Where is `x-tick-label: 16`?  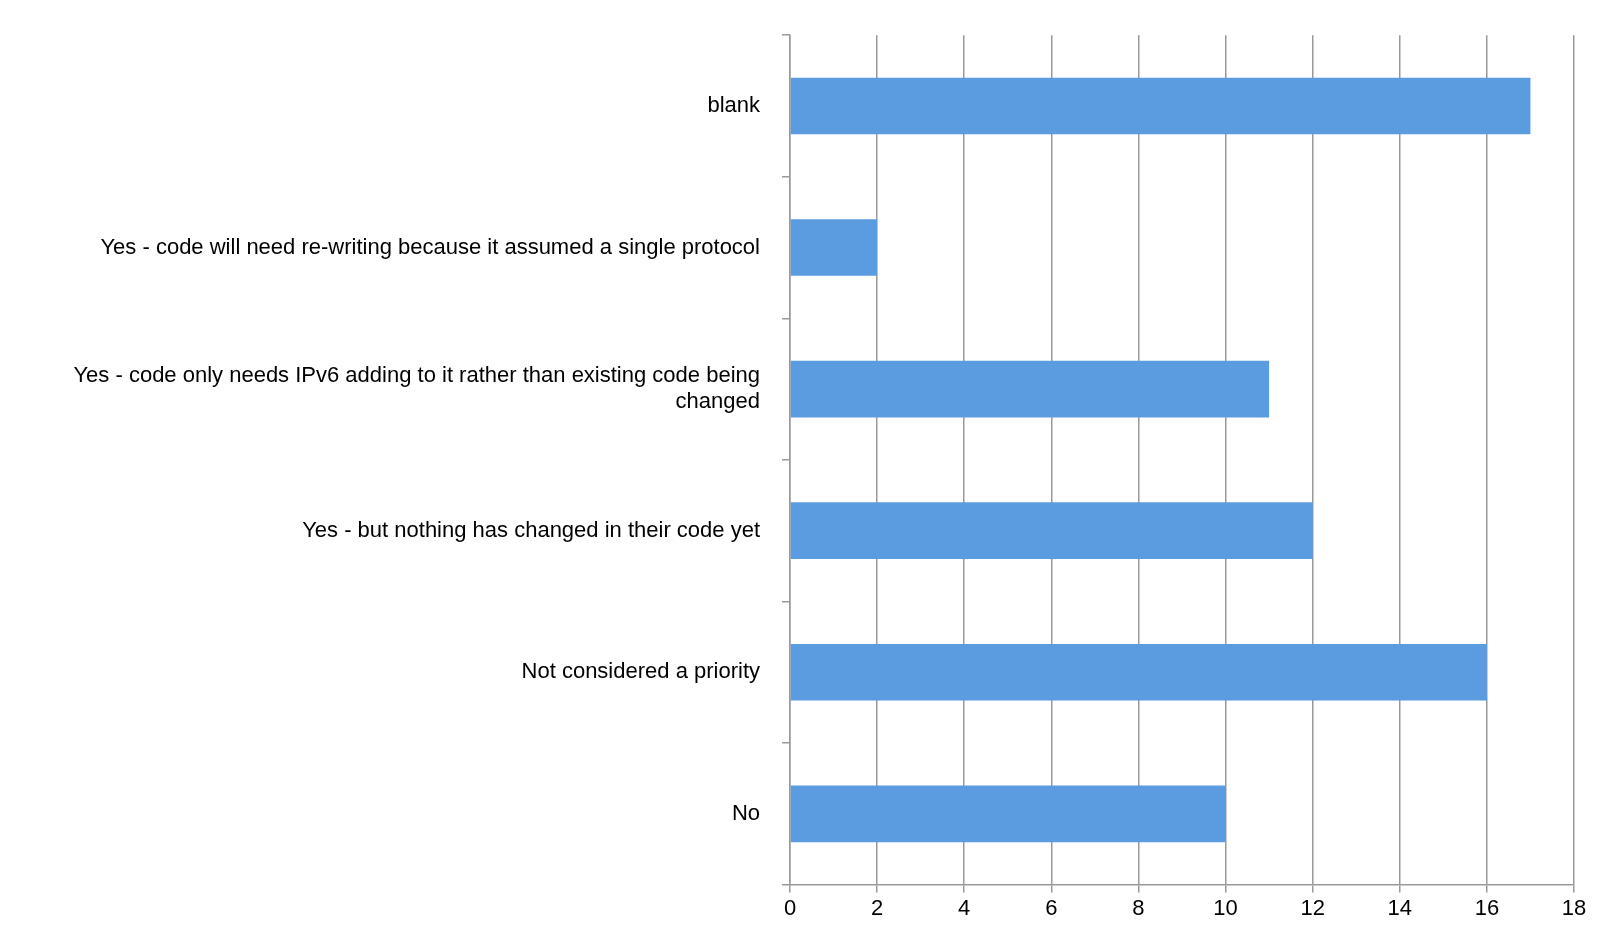 x-tick-label: 16 is located at coordinates (1487, 907).